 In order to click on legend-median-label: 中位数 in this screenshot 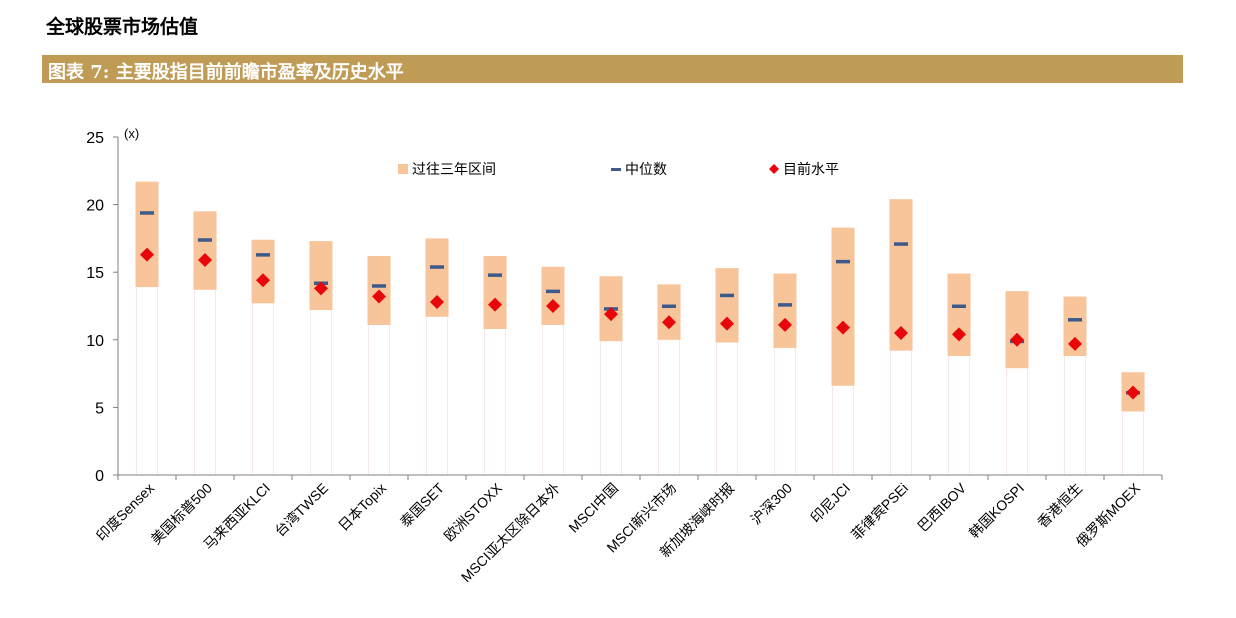, I will do `click(646, 170)`.